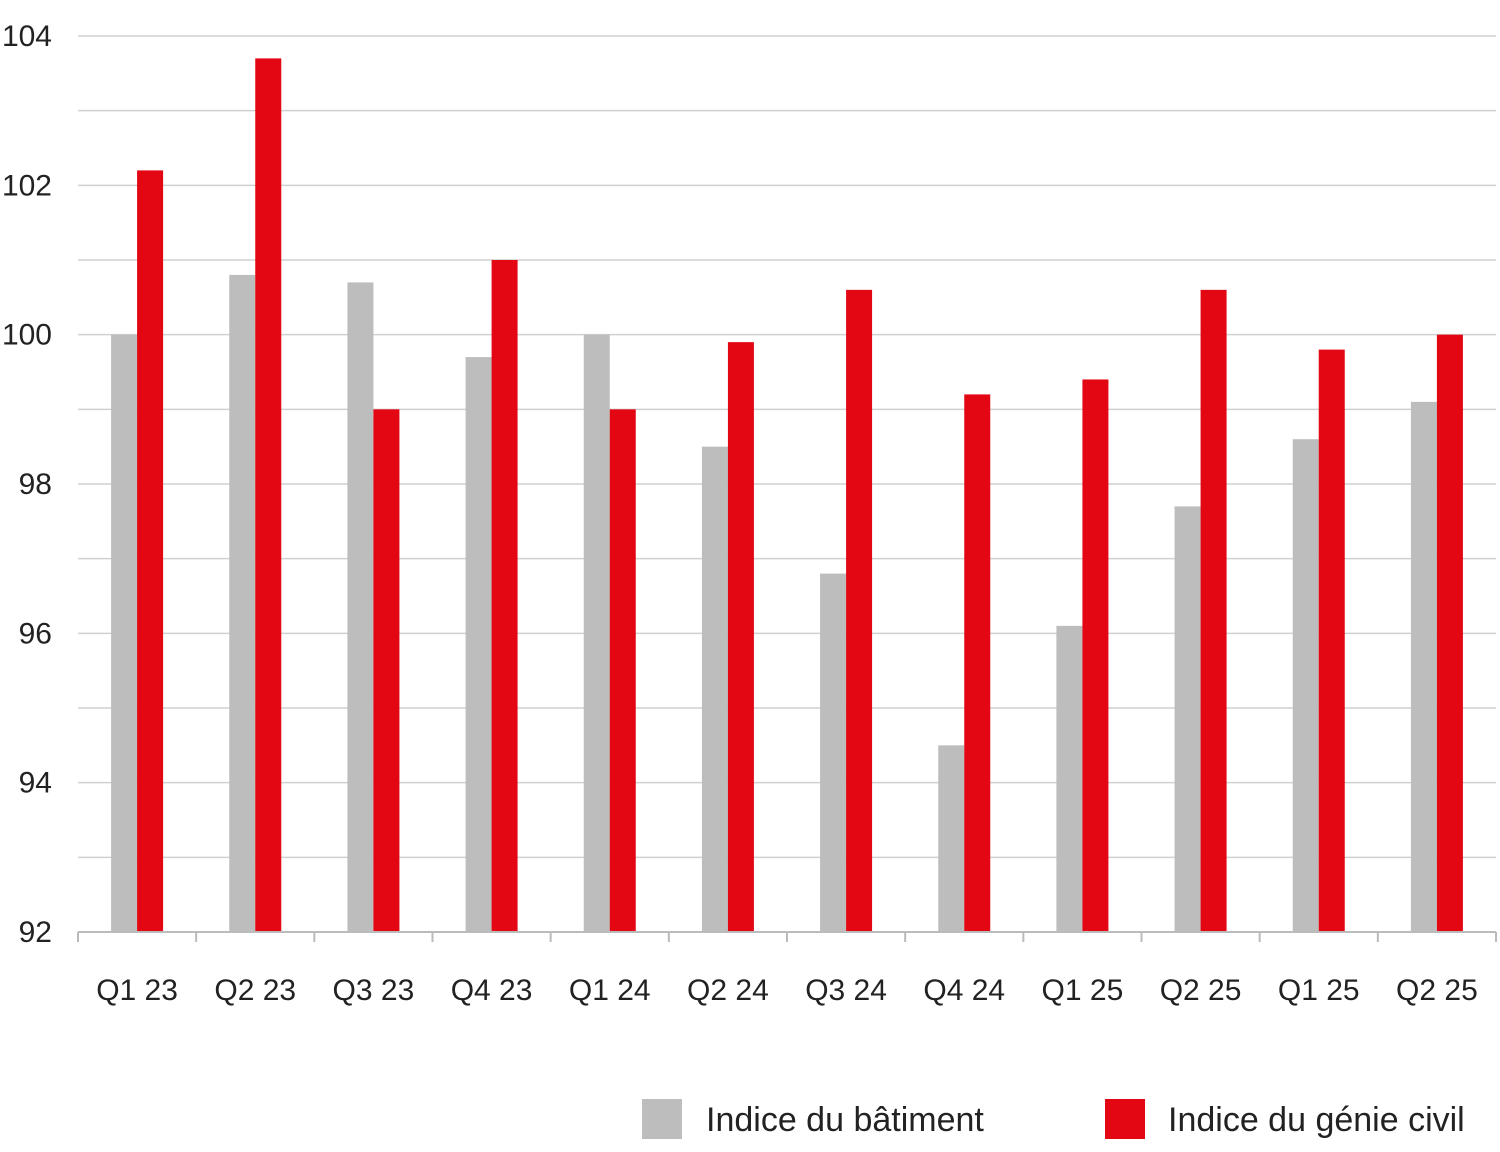  What do you see at coordinates (728, 990) in the screenshot?
I see `x-tick-label: Q2 24` at bounding box center [728, 990].